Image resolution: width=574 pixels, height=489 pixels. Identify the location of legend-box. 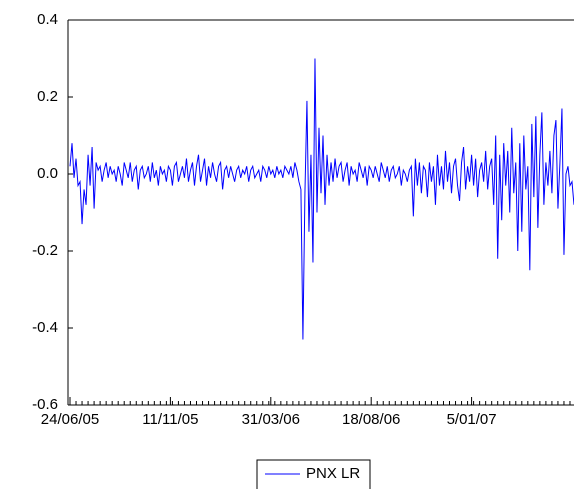
(313, 474).